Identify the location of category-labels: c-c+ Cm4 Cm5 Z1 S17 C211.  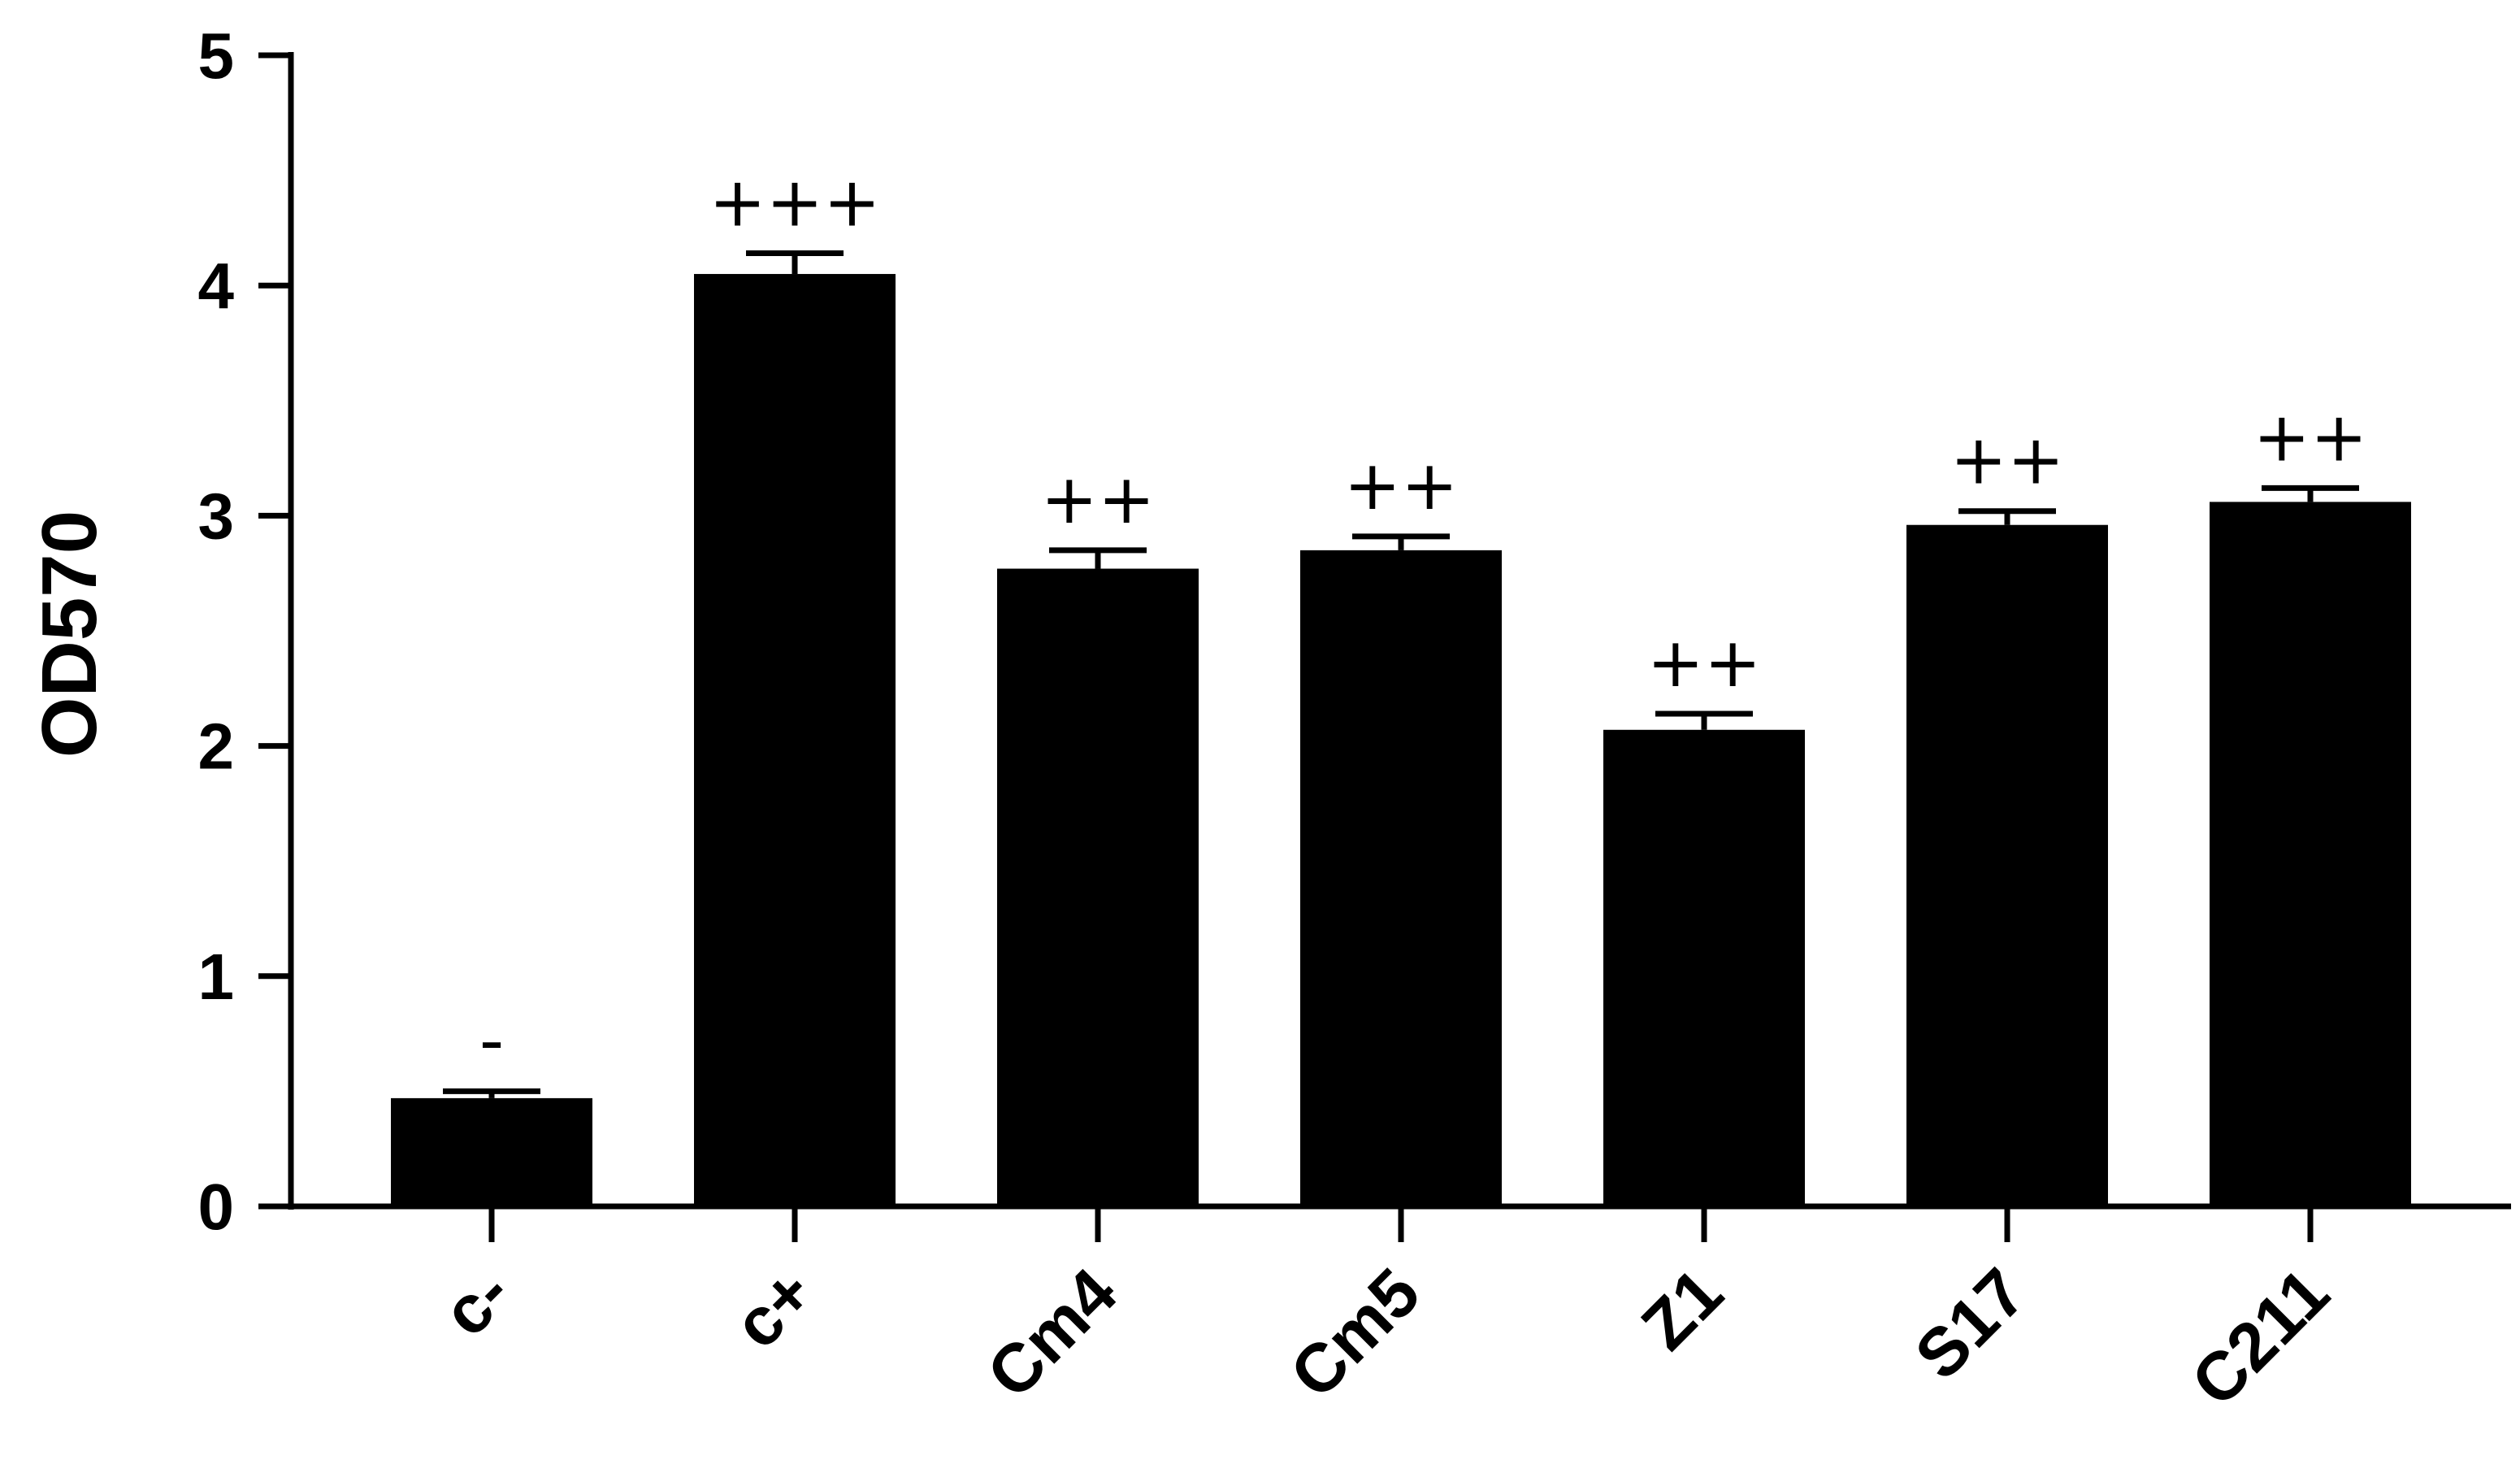
(1385, 1337).